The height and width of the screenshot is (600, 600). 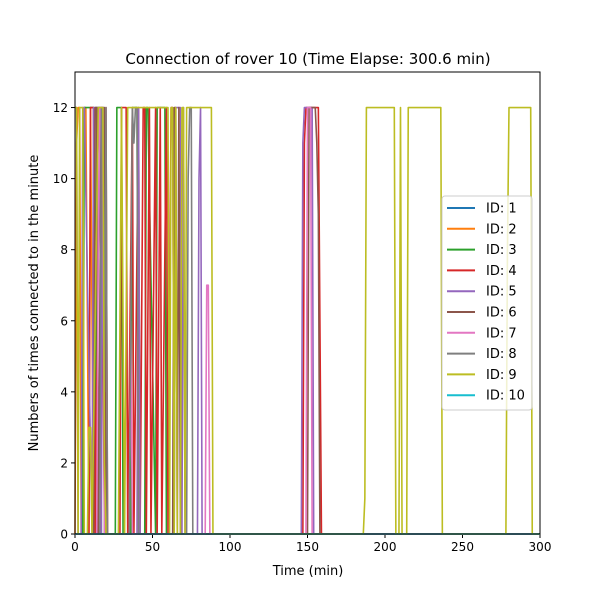 What do you see at coordinates (501, 250) in the screenshot?
I see `legend-label-id-3: ID: 3` at bounding box center [501, 250].